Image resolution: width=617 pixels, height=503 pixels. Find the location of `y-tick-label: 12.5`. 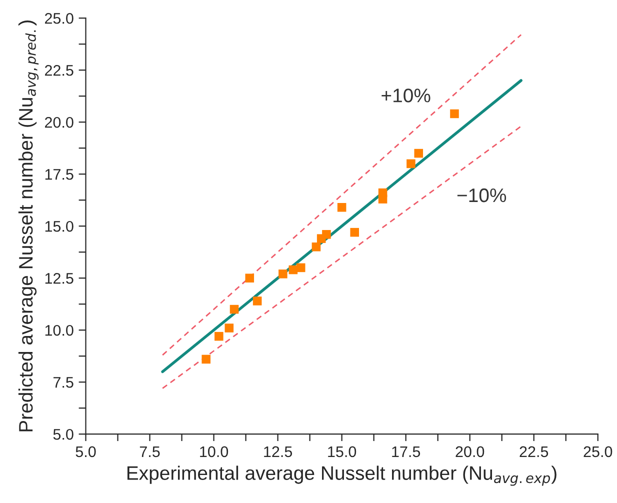

y-tick-label: 12.5 is located at coordinates (59, 278).